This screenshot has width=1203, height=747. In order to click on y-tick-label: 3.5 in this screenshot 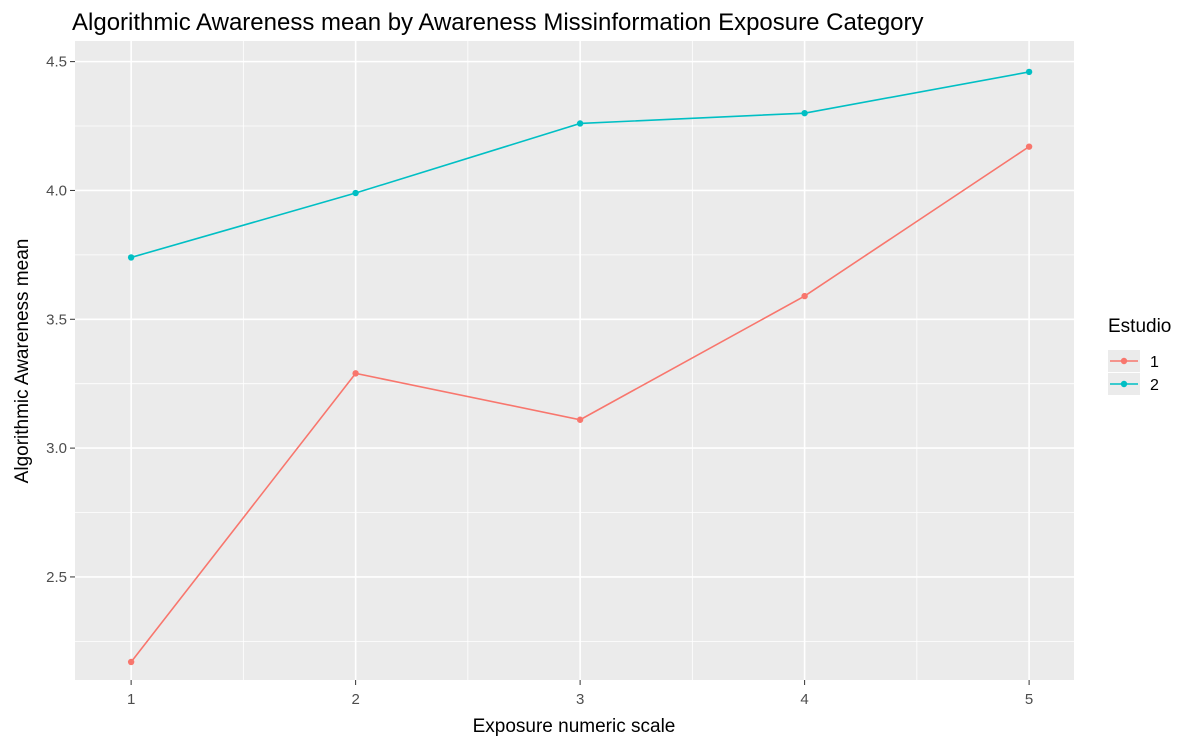, I will do `click(56, 319)`.